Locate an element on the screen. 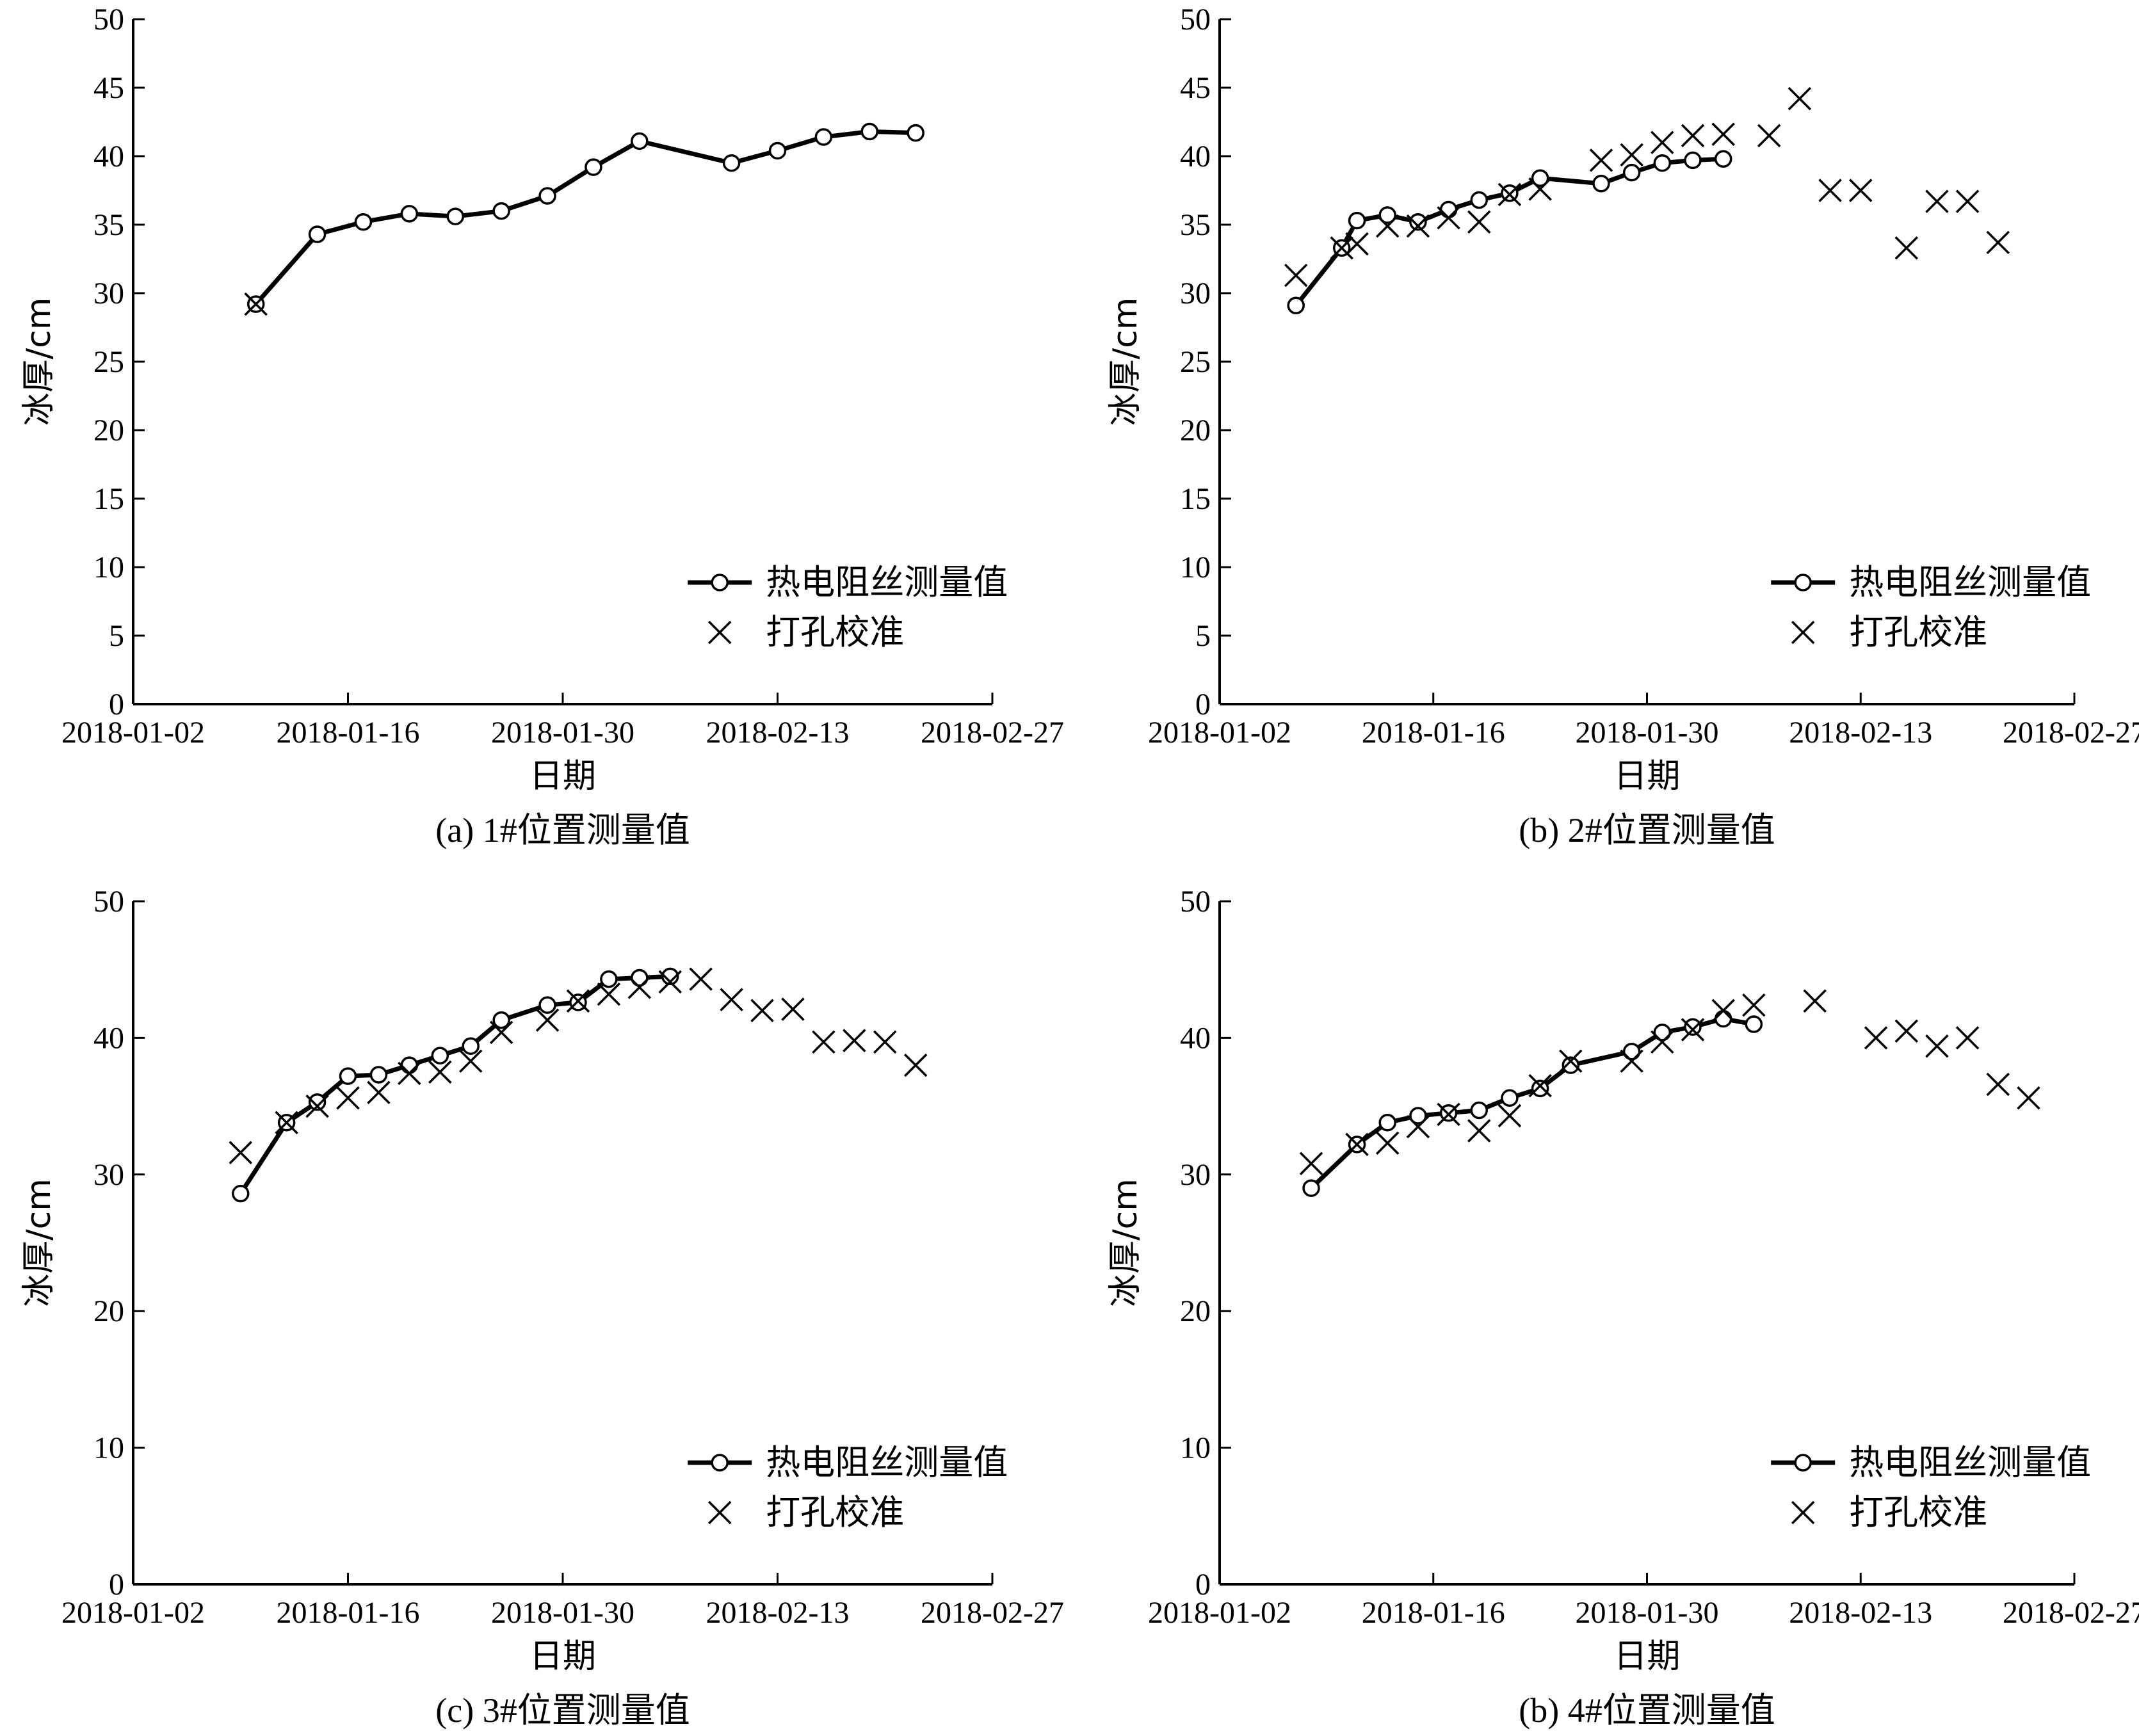 The height and width of the screenshot is (1736, 2139). y-tick-label: 25 is located at coordinates (108, 362).